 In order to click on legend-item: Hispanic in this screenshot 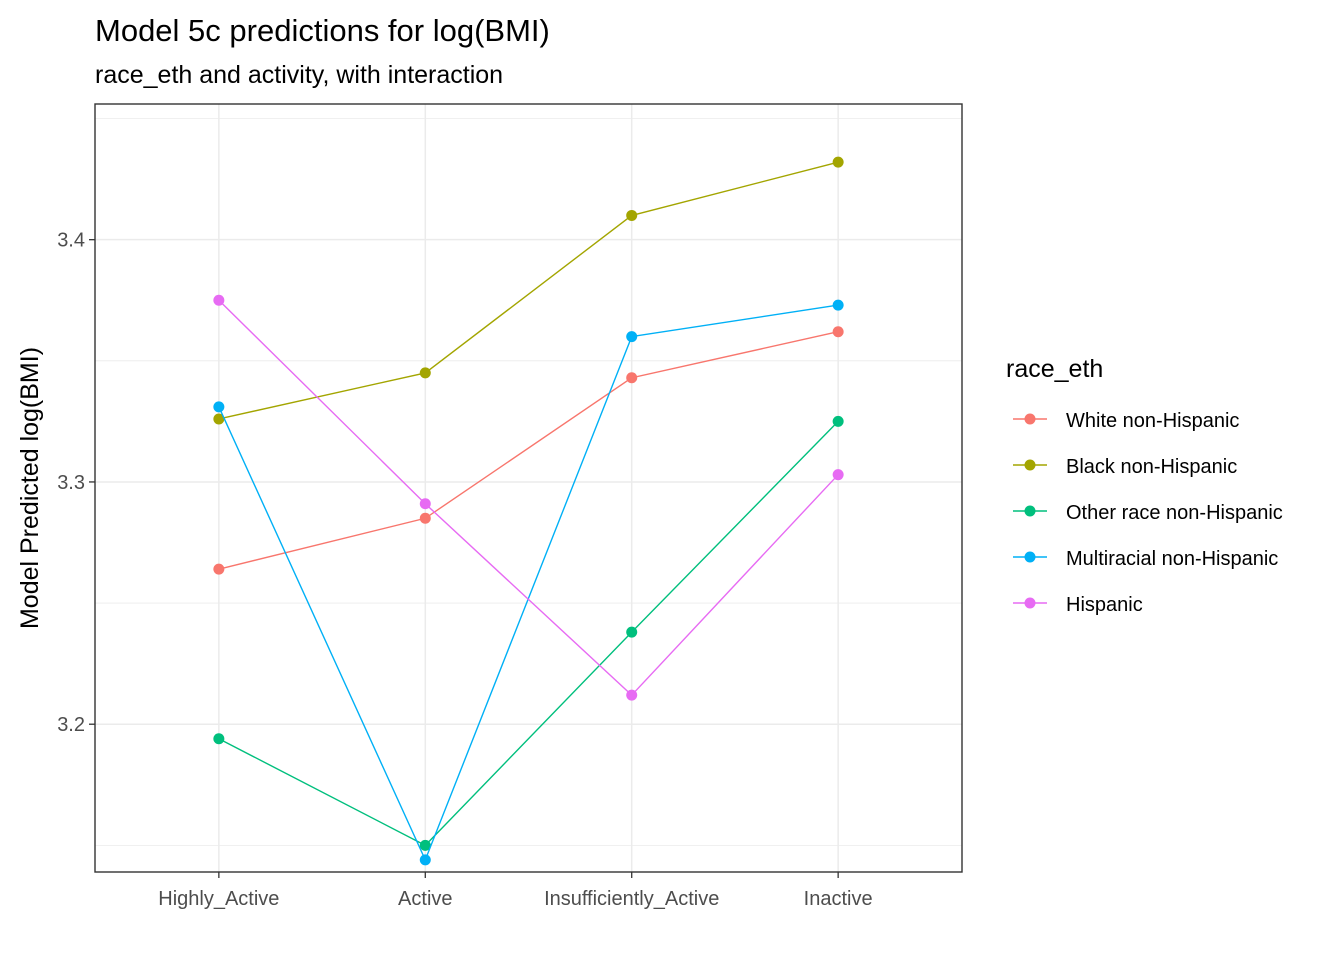, I will do `click(1078, 605)`.